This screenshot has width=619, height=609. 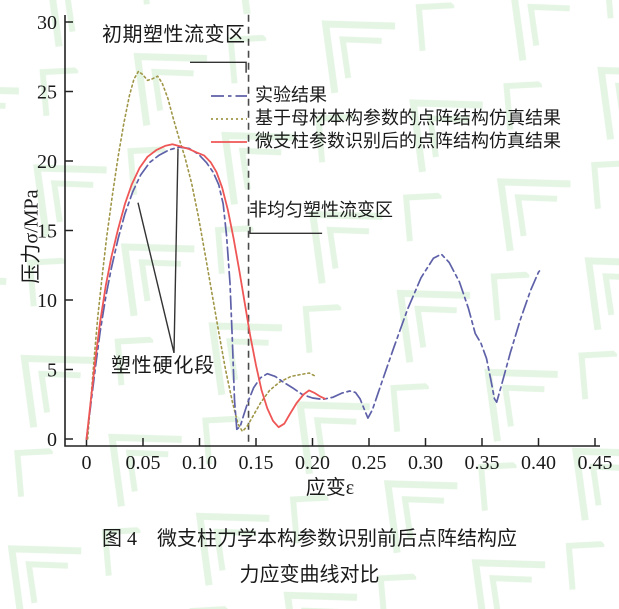 What do you see at coordinates (47, 93) in the screenshot?
I see `y-tick-label: 25` at bounding box center [47, 93].